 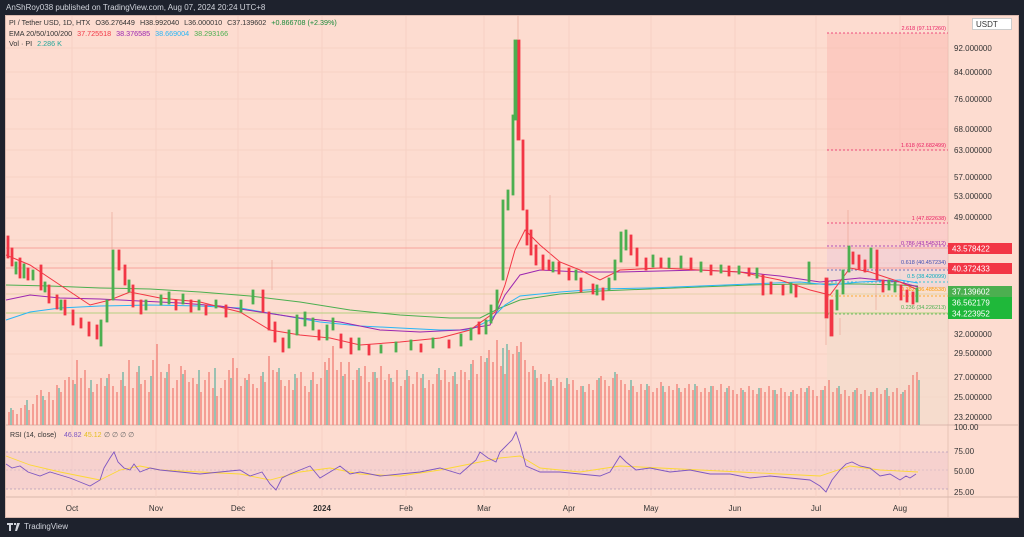 I want to click on svg-text: 100.00, so click(x=966, y=427).